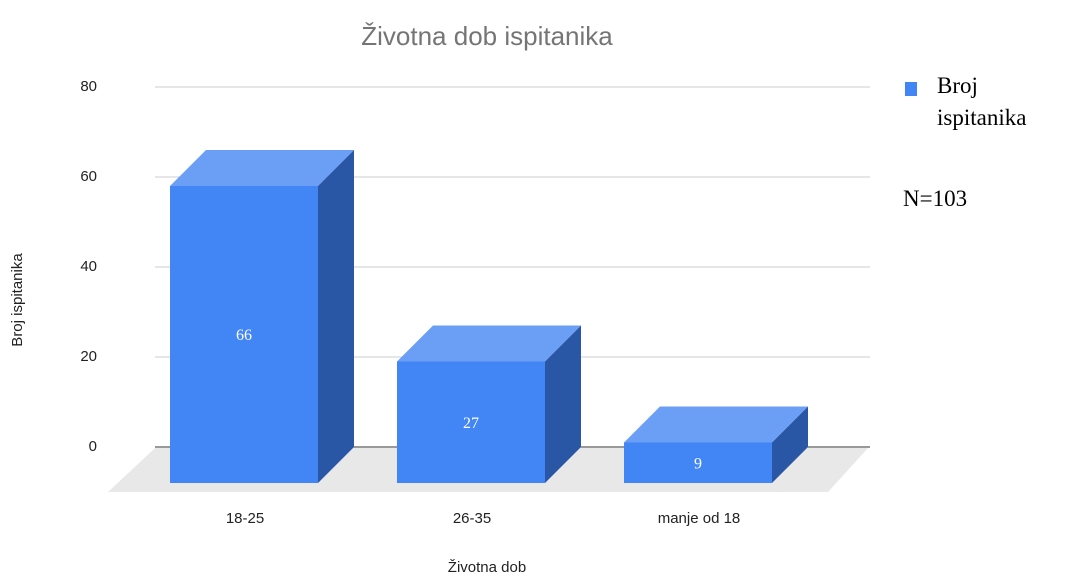  What do you see at coordinates (699, 518) in the screenshot?
I see `x-tick-label: manje od 18` at bounding box center [699, 518].